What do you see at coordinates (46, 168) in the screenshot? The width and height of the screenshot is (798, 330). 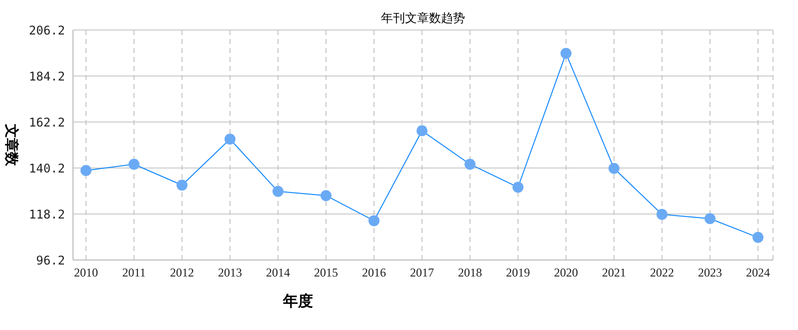 I see `y-tick-label: 140.2` at bounding box center [46, 168].